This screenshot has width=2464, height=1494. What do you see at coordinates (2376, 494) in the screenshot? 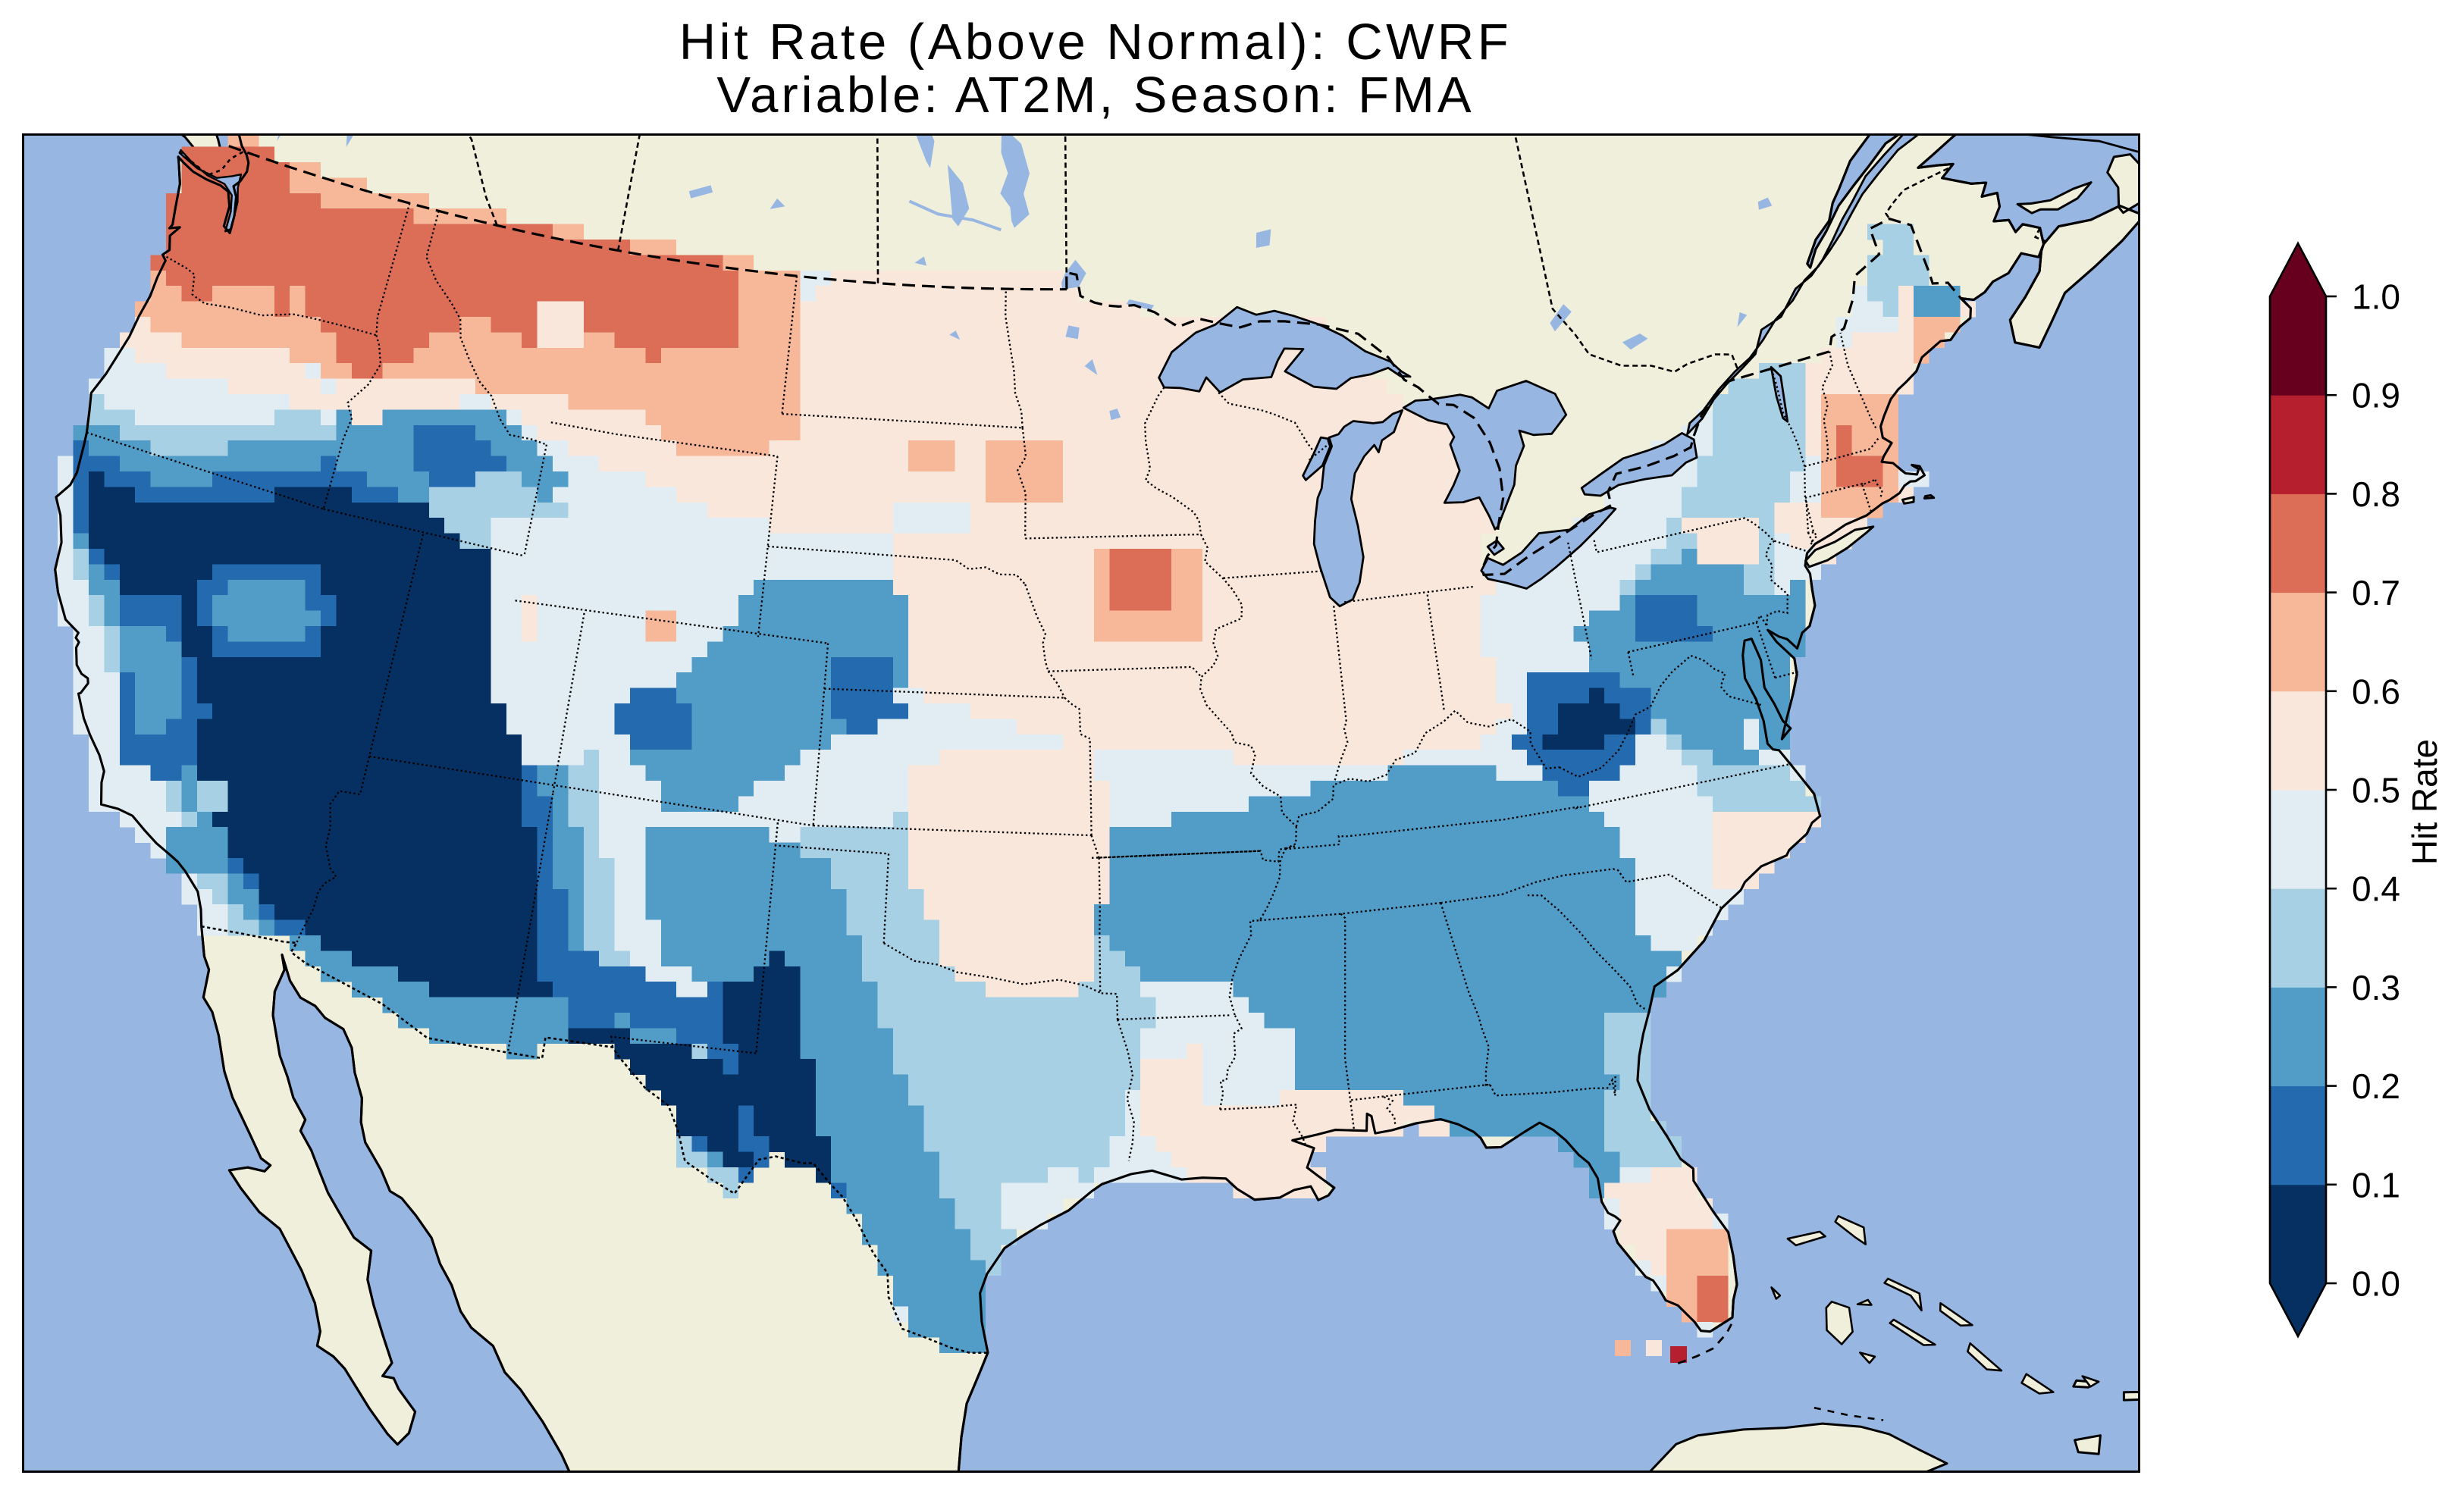
I see `svg-text: 0.8` at bounding box center [2376, 494].